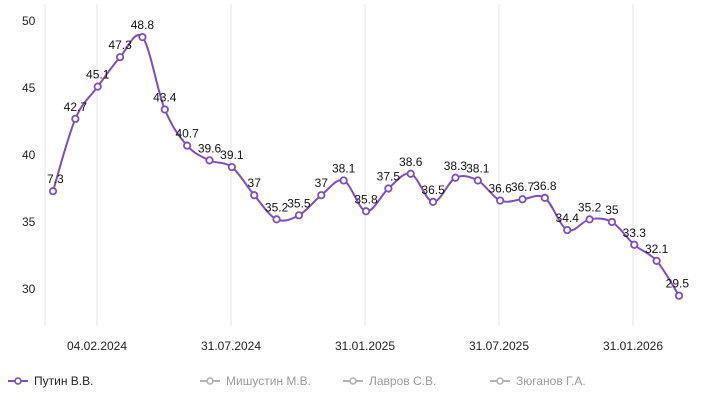  I want to click on data-label: 33.3, so click(635, 233).